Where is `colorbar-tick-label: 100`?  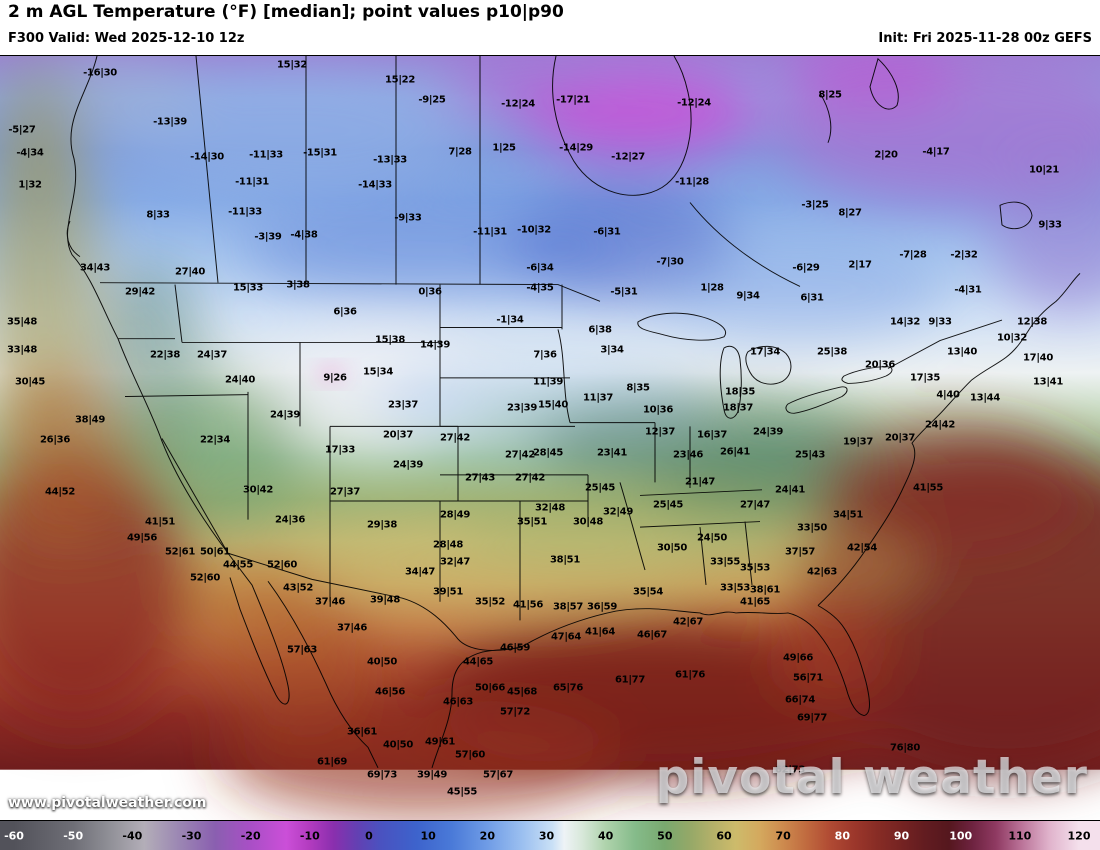
colorbar-tick-label: 100 is located at coordinates (961, 835).